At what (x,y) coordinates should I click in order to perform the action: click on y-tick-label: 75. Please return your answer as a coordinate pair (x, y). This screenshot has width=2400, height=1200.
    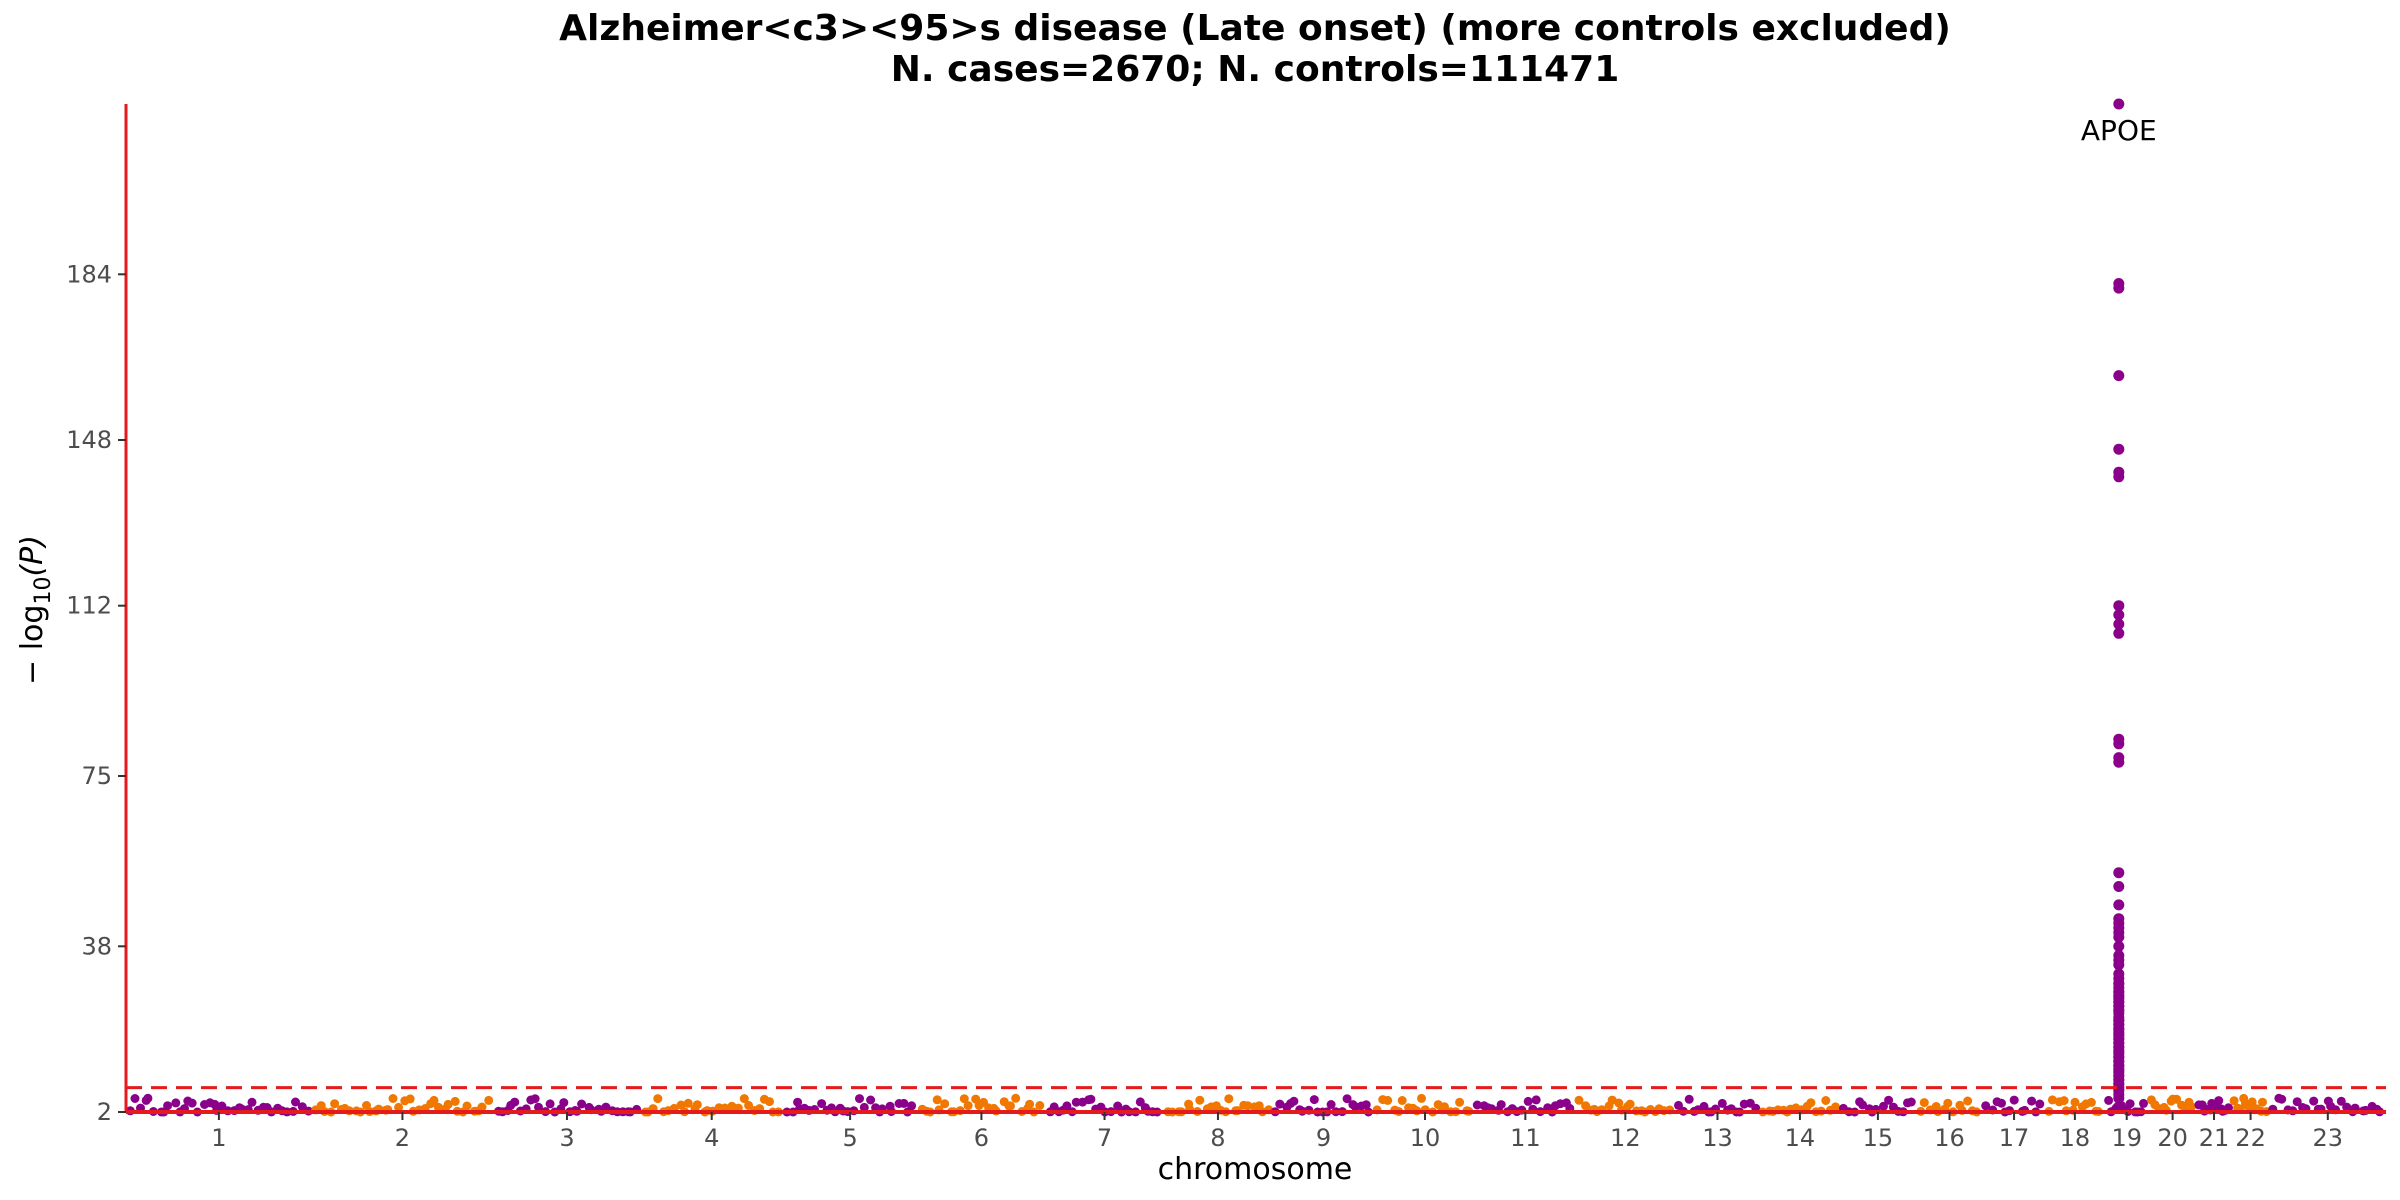
    Looking at the image, I should click on (96, 776).